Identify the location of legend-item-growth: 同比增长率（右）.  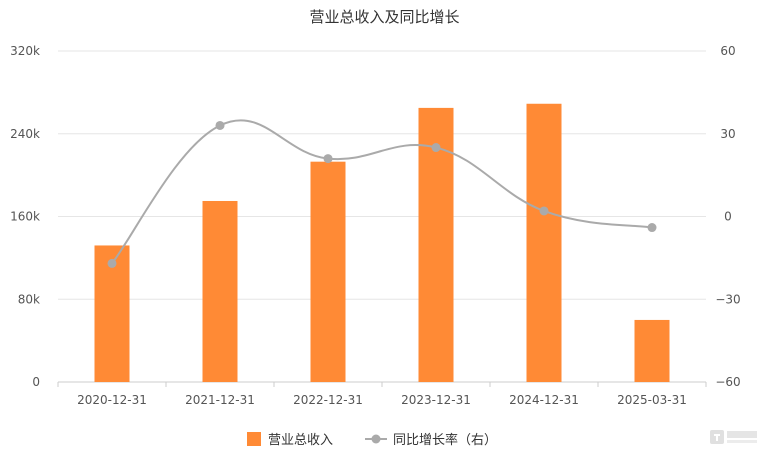
(431, 440).